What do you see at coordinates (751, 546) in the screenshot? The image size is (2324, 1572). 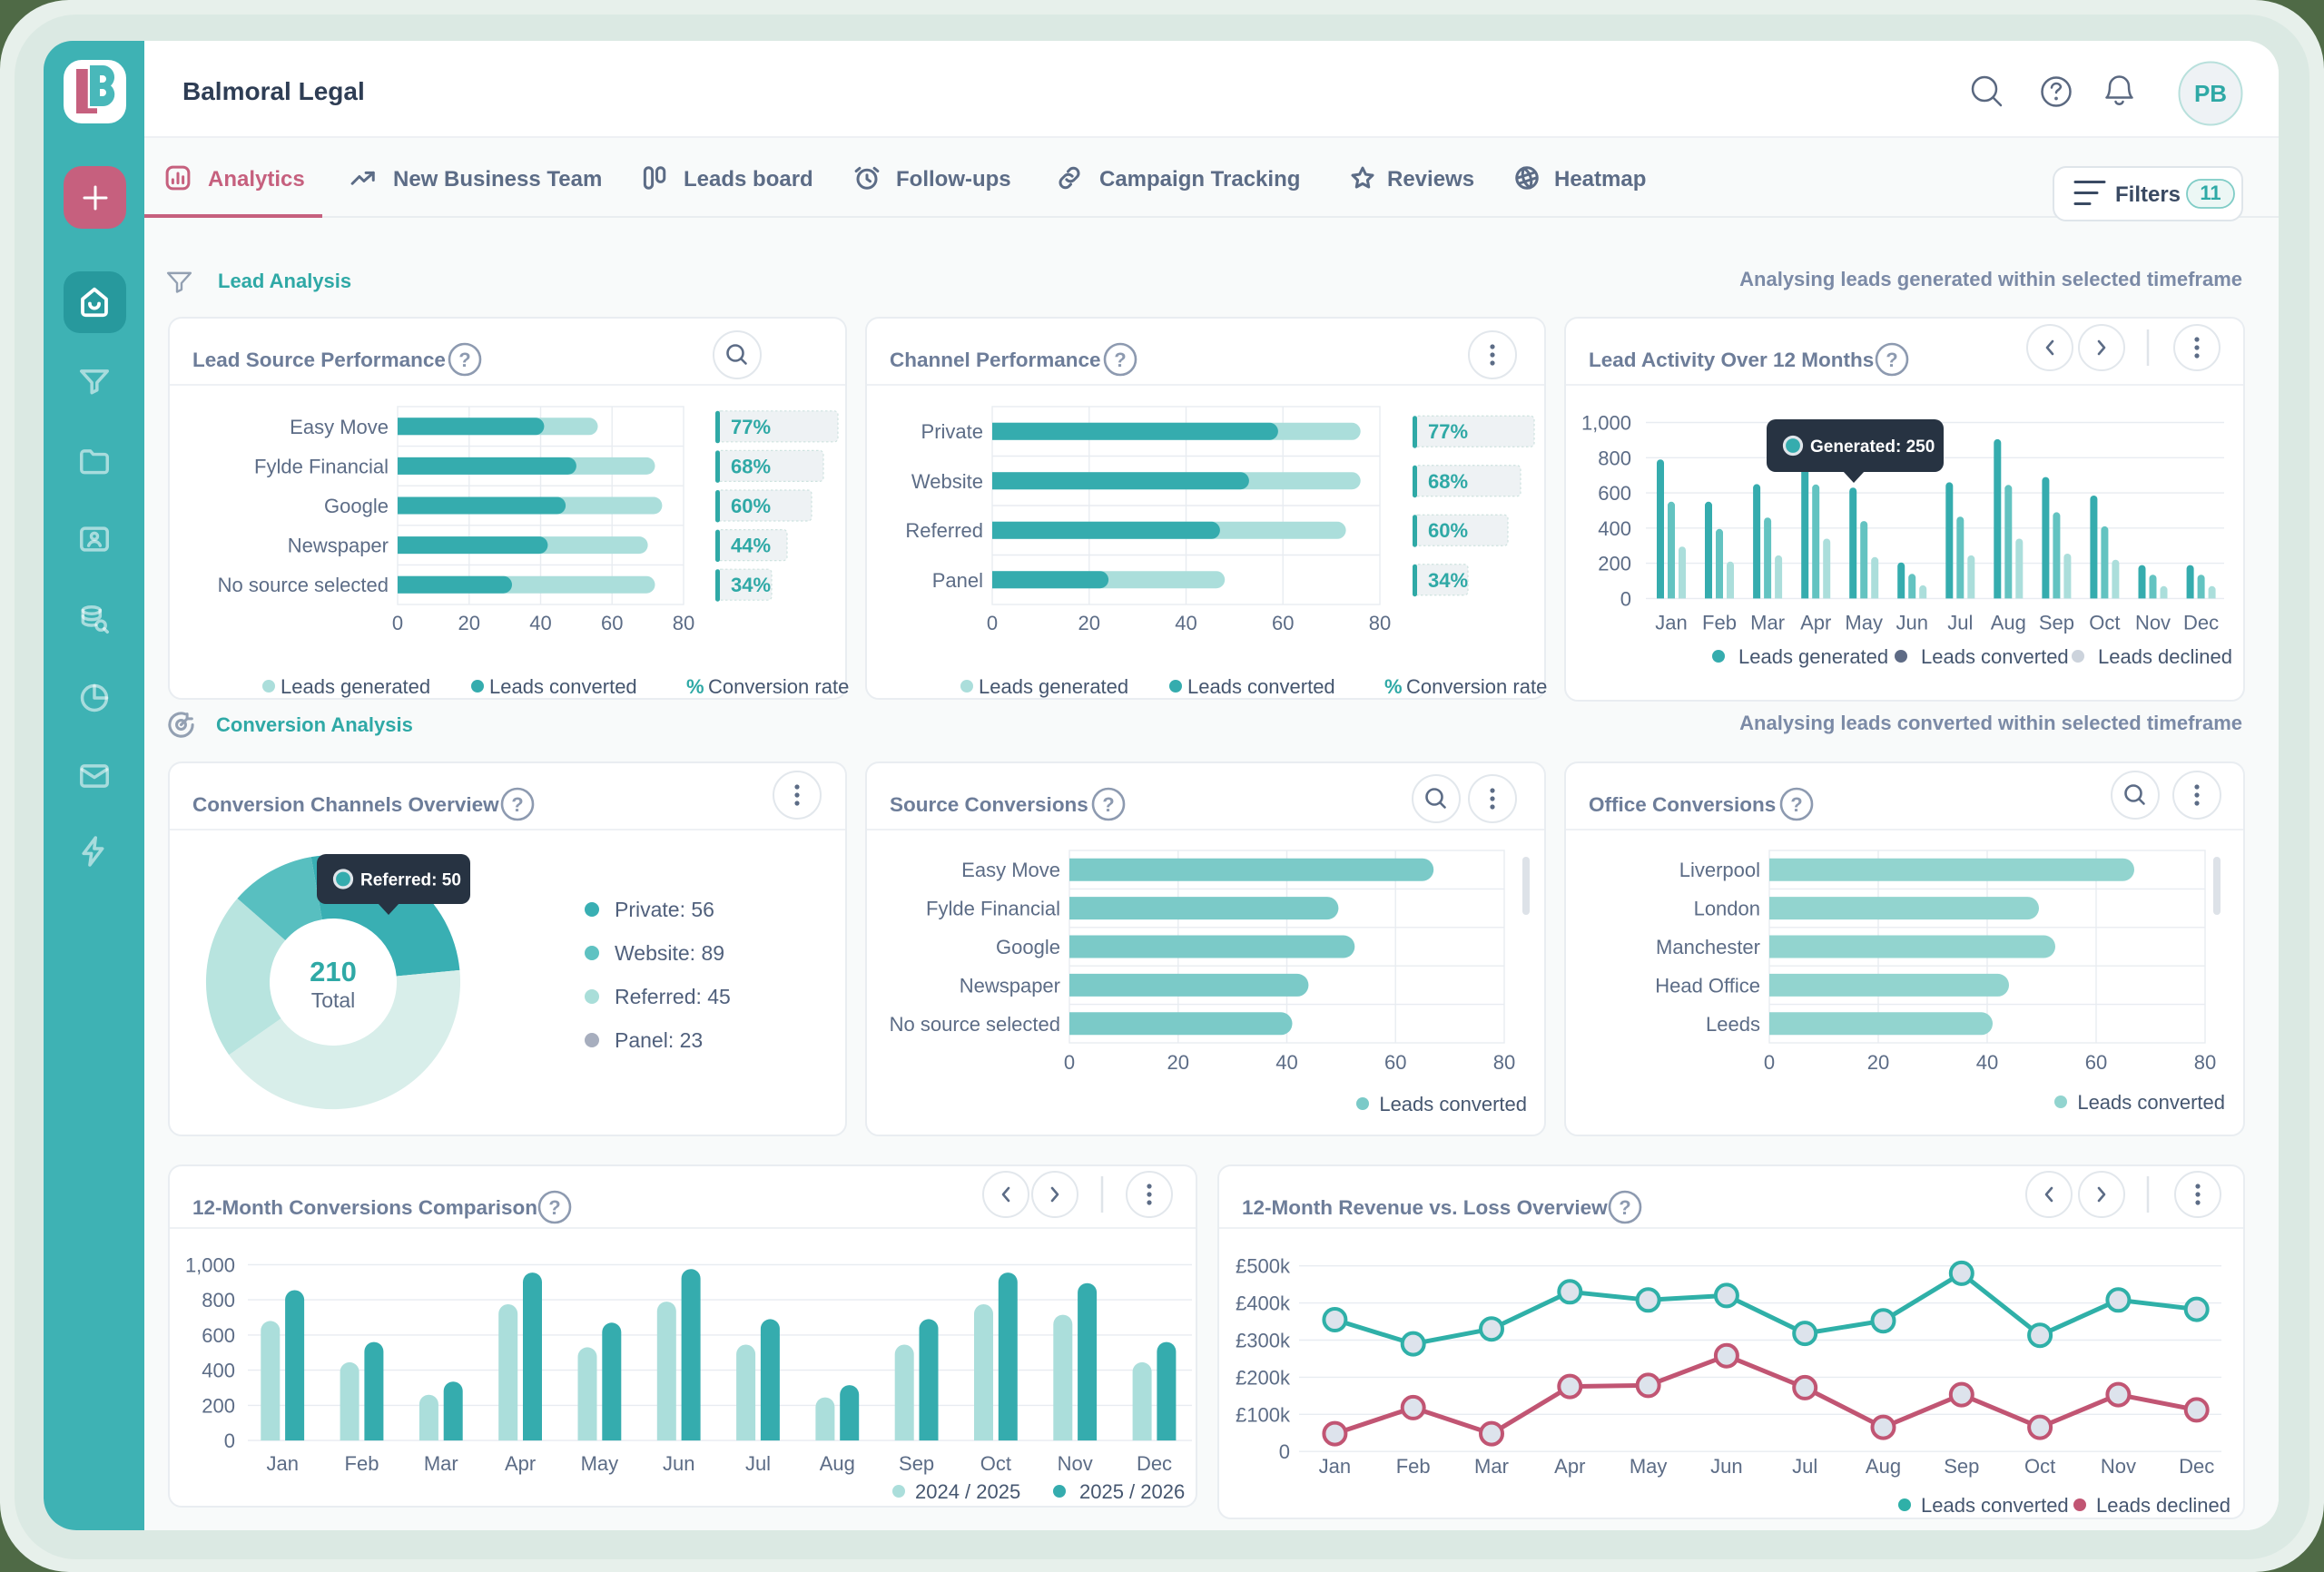 I see `svg-text: 44%` at bounding box center [751, 546].